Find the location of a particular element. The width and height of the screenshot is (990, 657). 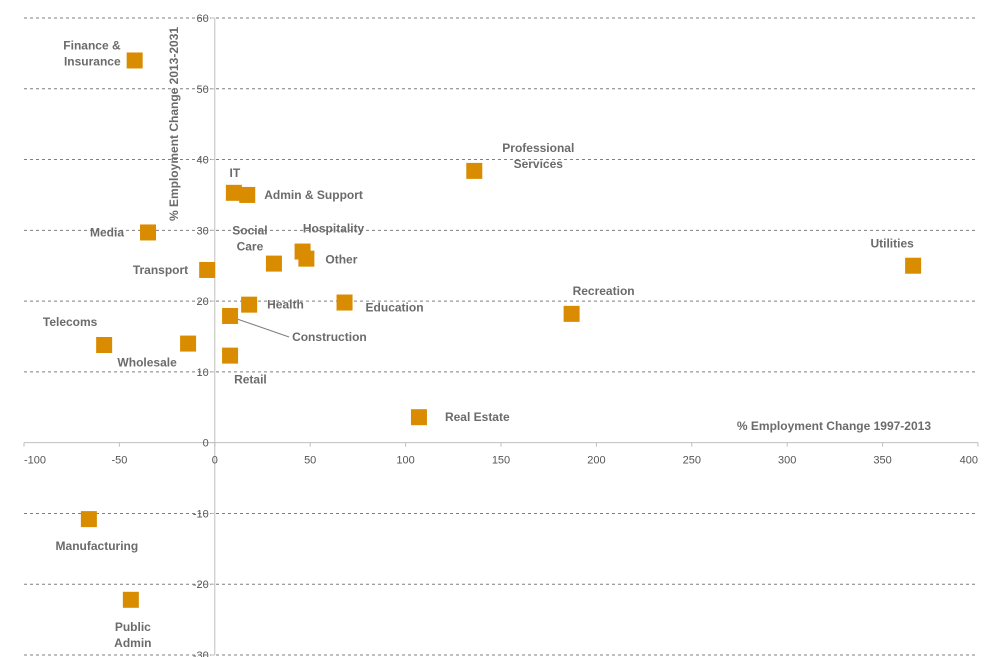

point-label: Media is located at coordinates (107, 232).